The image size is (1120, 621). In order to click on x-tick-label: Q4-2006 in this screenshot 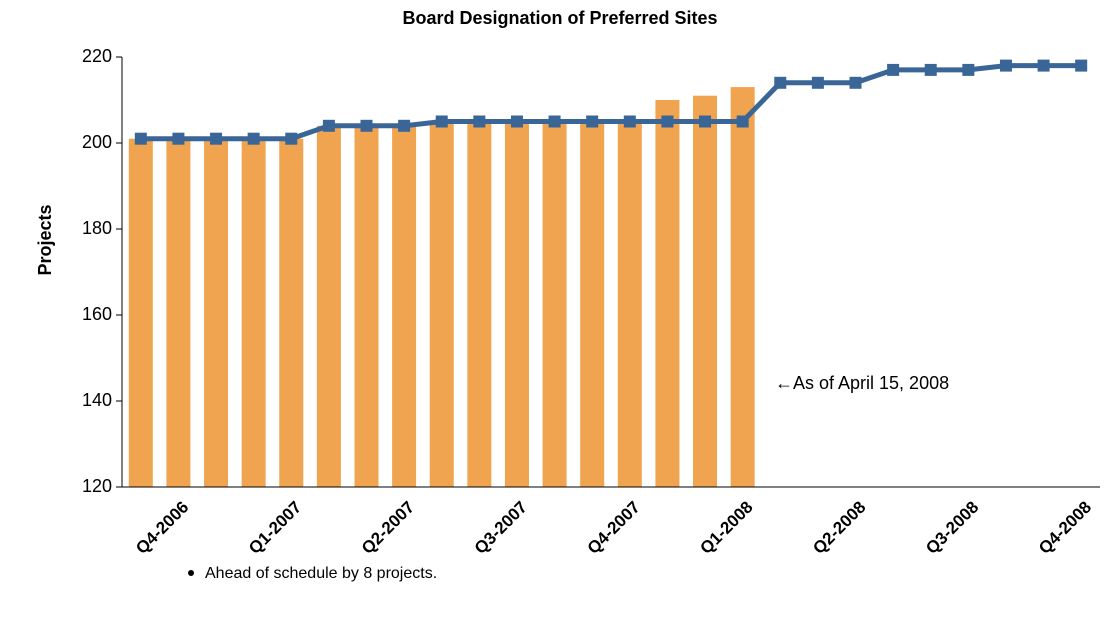, I will do `click(162, 528)`.